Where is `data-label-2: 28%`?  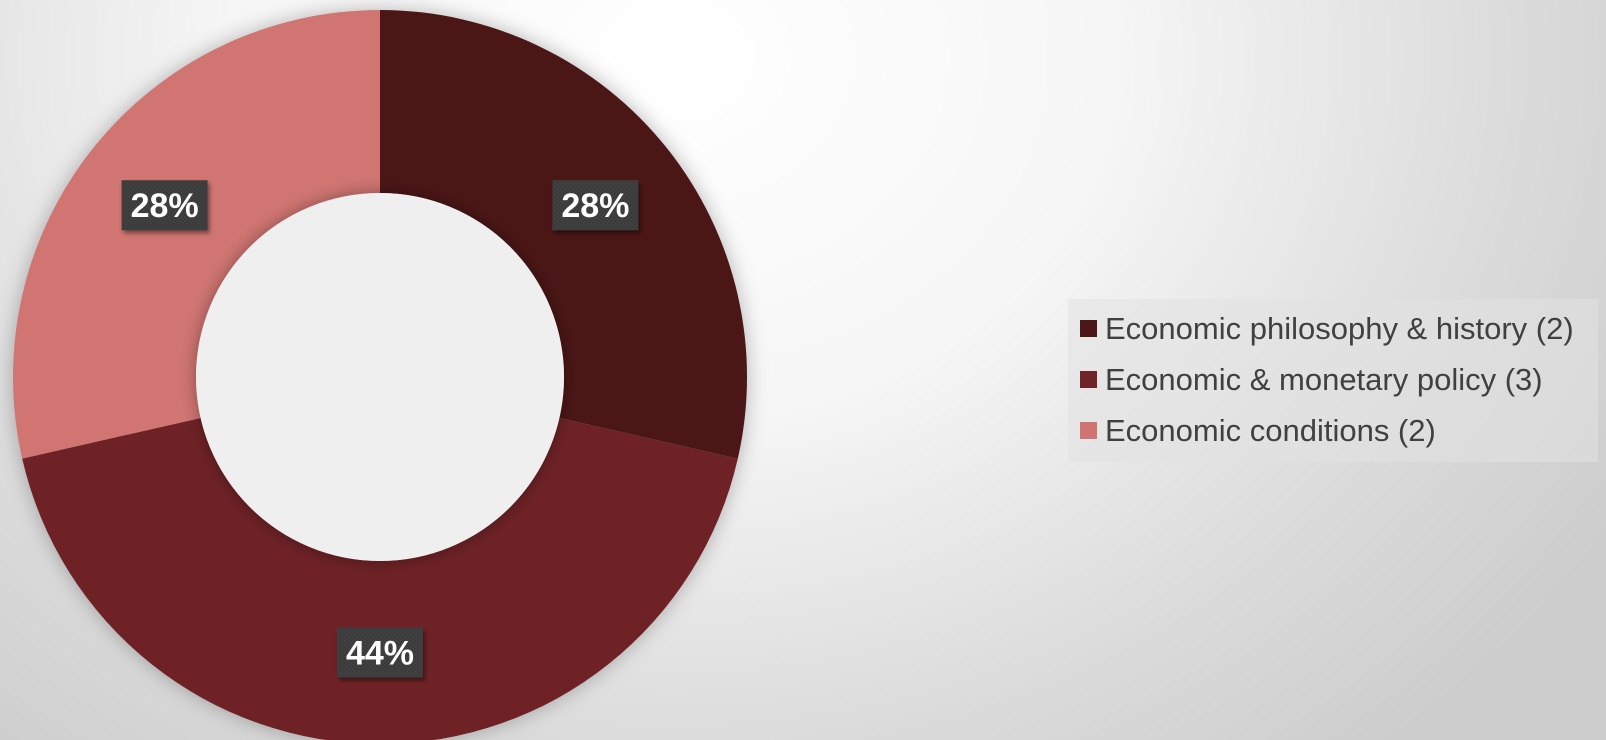 data-label-2: 28% is located at coordinates (164, 205).